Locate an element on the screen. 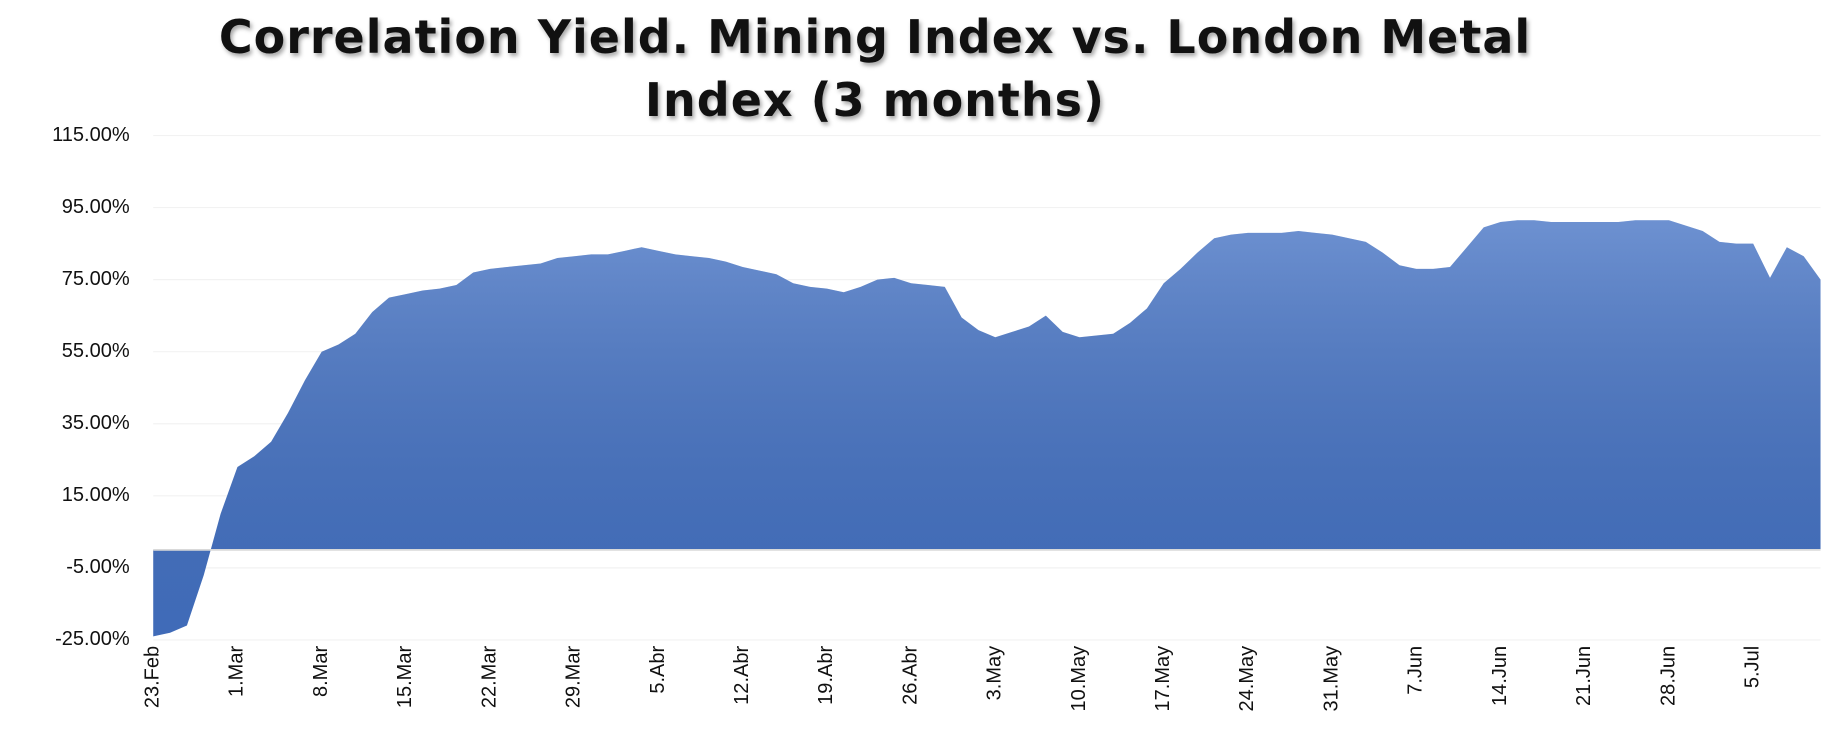 The width and height of the screenshot is (1848, 736). x-tick-label: 1.Mar is located at coordinates (237, 671).